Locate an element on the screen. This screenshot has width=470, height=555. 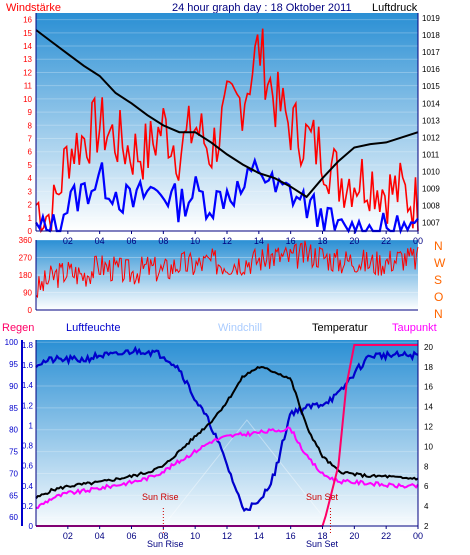
climate-x-tick-label: 16 is located at coordinates (291, 536).